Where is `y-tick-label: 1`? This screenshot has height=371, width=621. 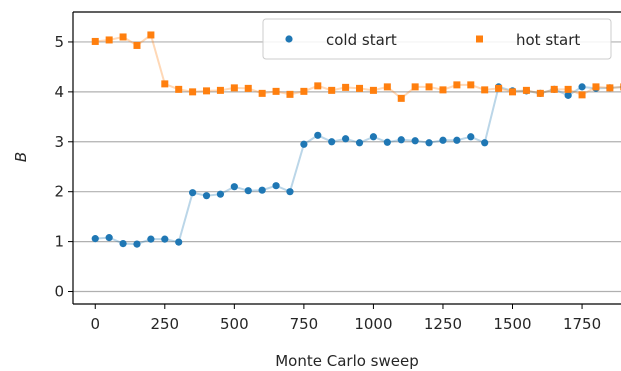 y-tick-label: 1 is located at coordinates (59, 242).